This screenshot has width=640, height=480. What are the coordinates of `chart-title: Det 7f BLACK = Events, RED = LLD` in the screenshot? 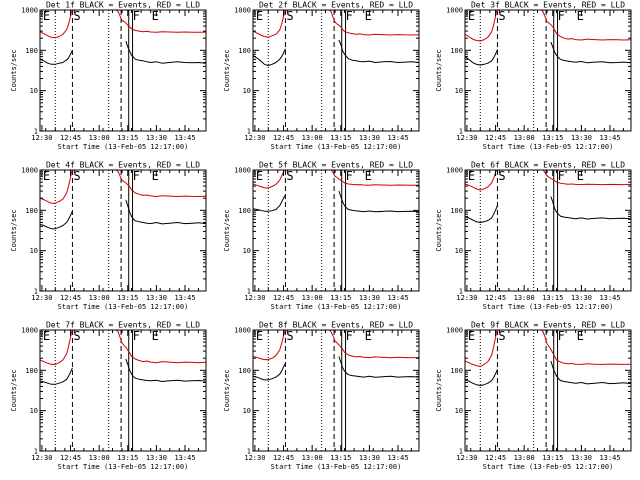 It's located at (123, 325).